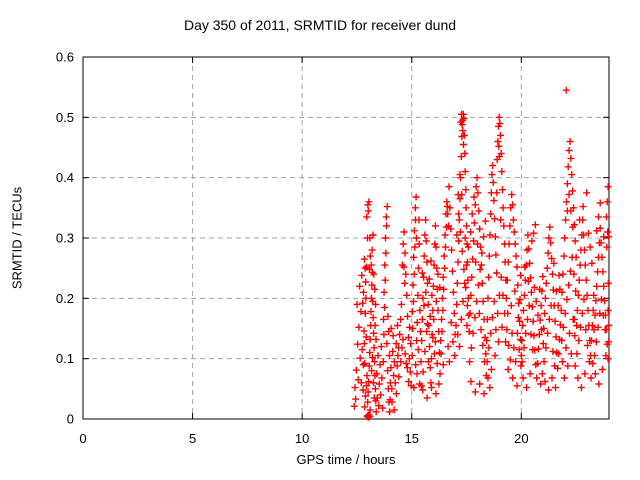 The height and width of the screenshot is (480, 640). What do you see at coordinates (65, 177) in the screenshot?
I see `y-tick-label: 0.4` at bounding box center [65, 177].